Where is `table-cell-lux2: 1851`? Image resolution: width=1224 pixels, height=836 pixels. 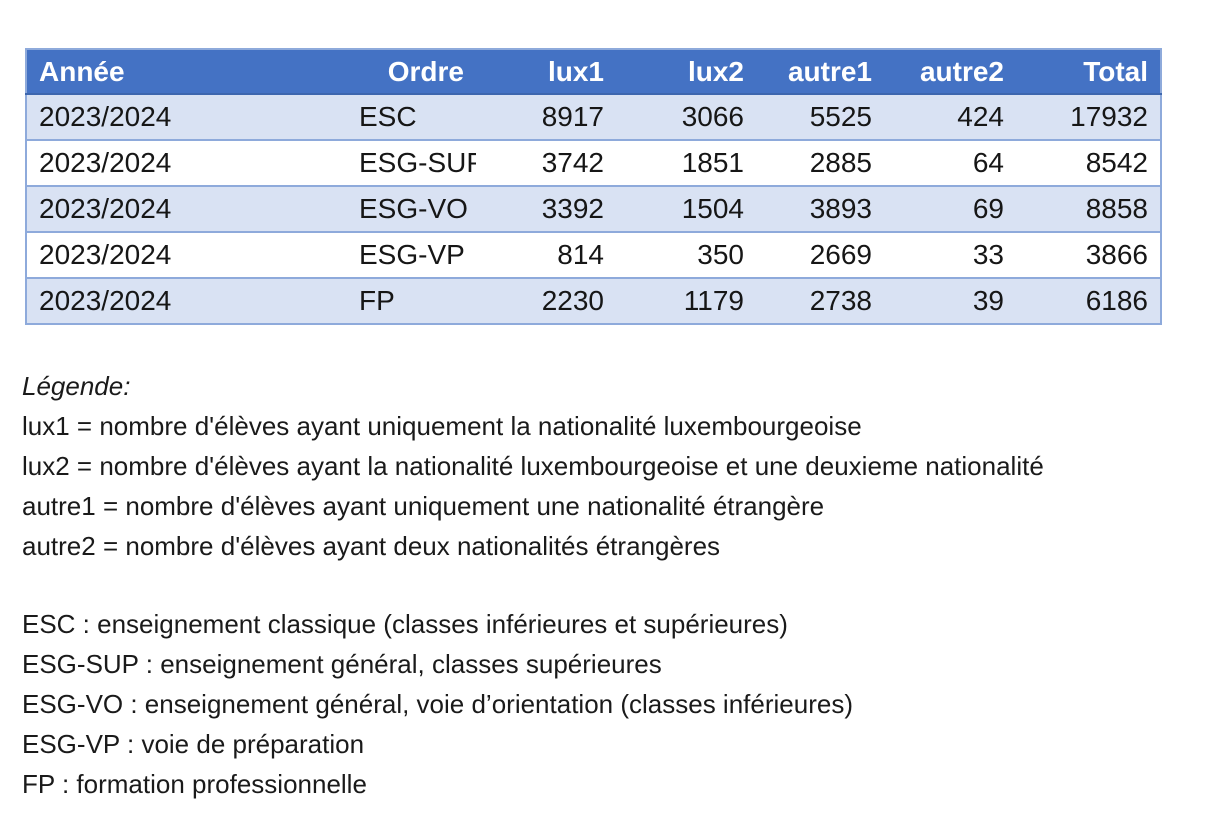
table-cell-lux2: 1851 is located at coordinates (686, 162).